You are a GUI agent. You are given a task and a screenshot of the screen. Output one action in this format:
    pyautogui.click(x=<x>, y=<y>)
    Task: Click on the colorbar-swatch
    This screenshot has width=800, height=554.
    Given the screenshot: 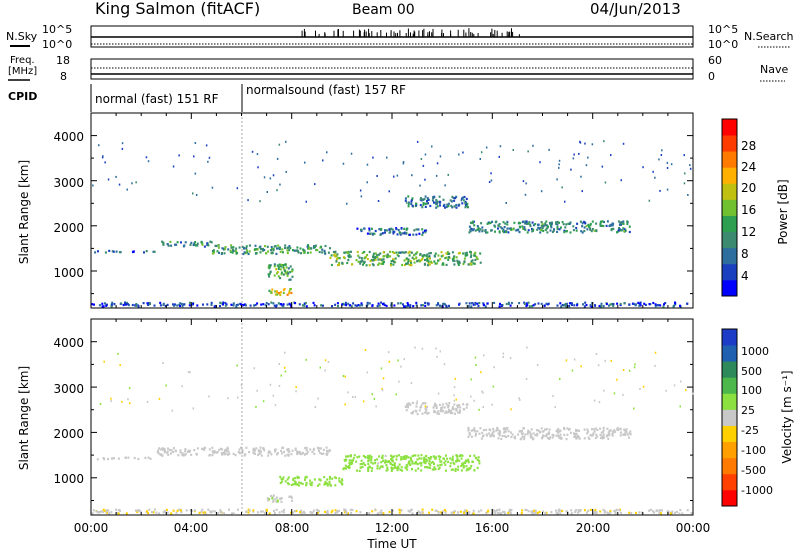 What is the action you would take?
    pyautogui.click(x=729, y=191)
    